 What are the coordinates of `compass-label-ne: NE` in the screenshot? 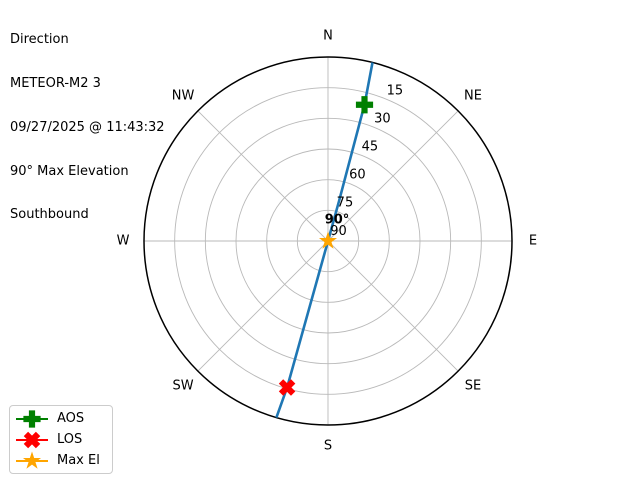 It's located at (473, 96).